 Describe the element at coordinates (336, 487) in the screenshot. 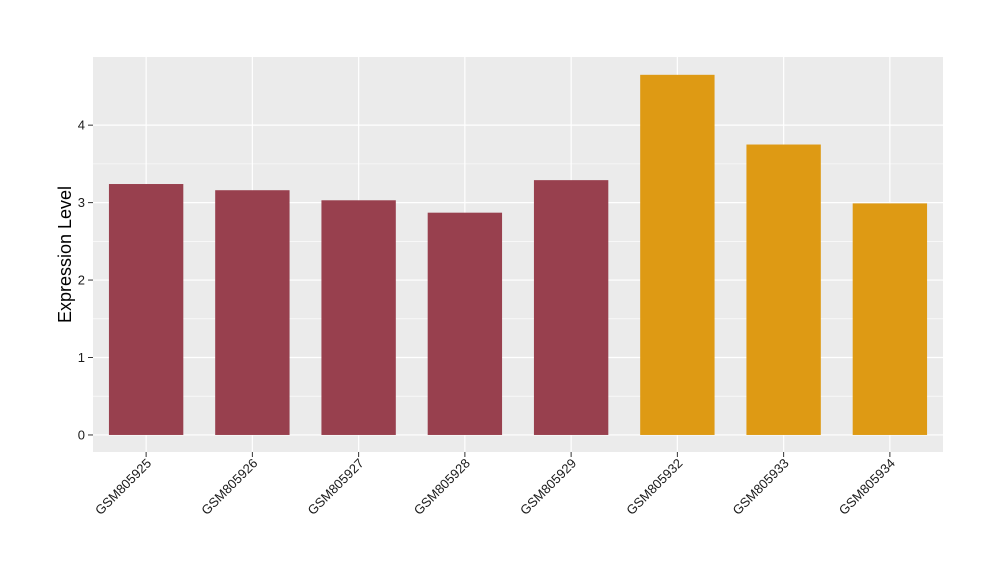

I see `x-tick-label: GSM805927` at that location.